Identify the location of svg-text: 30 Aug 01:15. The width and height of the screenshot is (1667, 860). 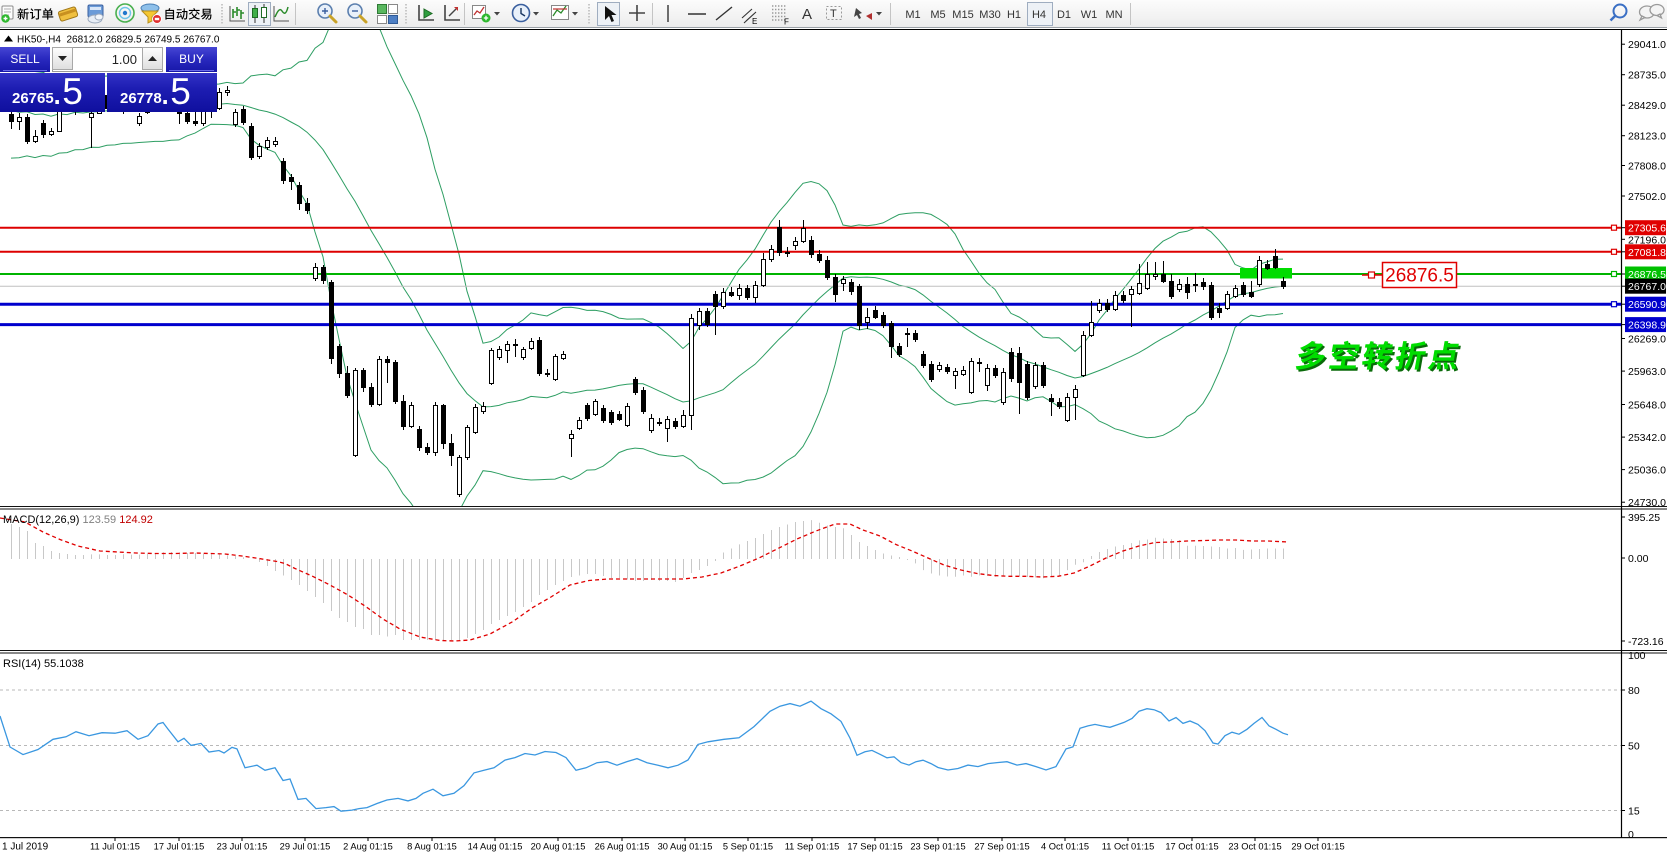
(685, 847).